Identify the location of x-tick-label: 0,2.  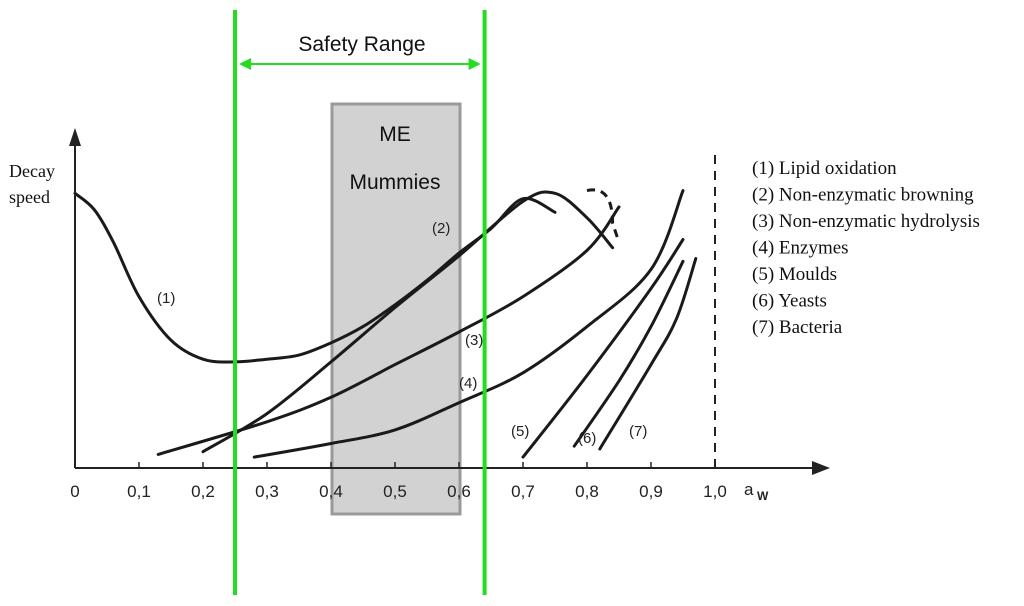
(203, 491).